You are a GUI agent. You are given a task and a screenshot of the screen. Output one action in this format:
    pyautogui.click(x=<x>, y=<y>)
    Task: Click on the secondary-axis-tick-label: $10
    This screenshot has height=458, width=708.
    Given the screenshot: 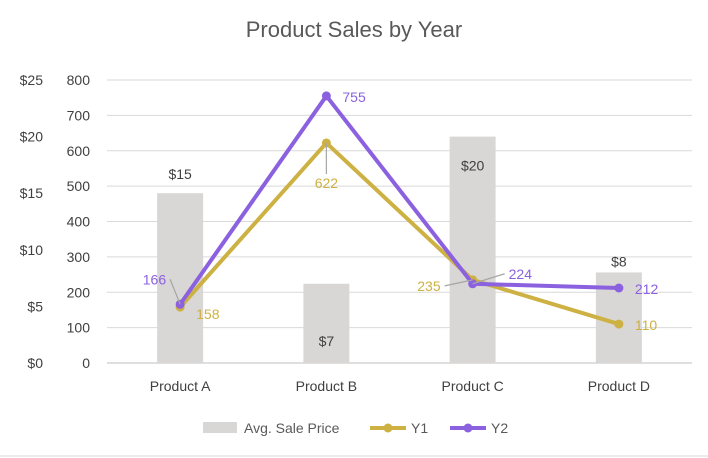 What is the action you would take?
    pyautogui.click(x=32, y=250)
    